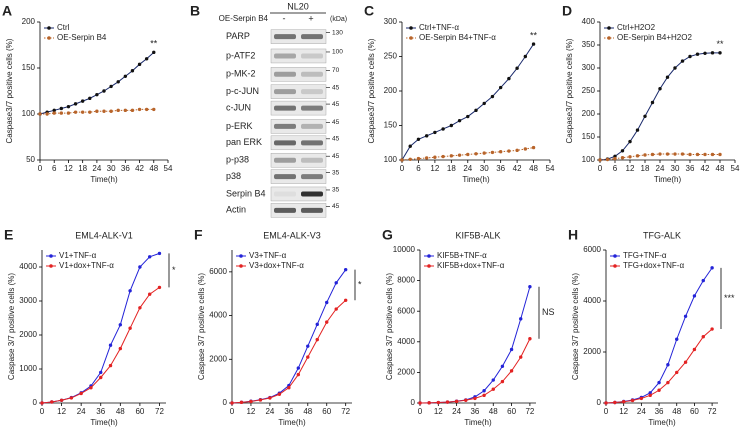  I want to click on marker-label: 45, so click(336, 122).